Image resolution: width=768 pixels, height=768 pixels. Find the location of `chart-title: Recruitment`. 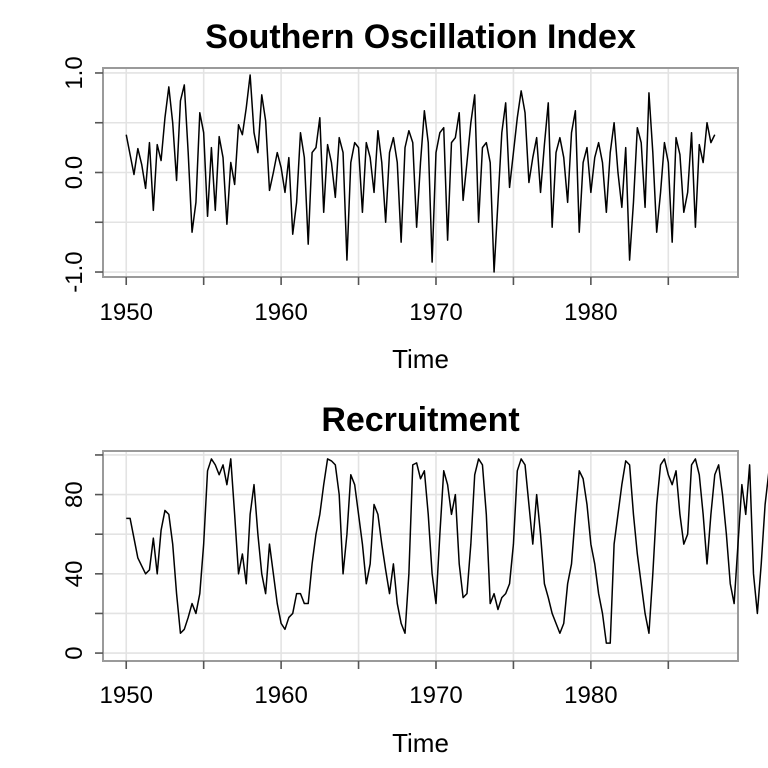

chart-title: Recruitment is located at coordinates (420, 420).